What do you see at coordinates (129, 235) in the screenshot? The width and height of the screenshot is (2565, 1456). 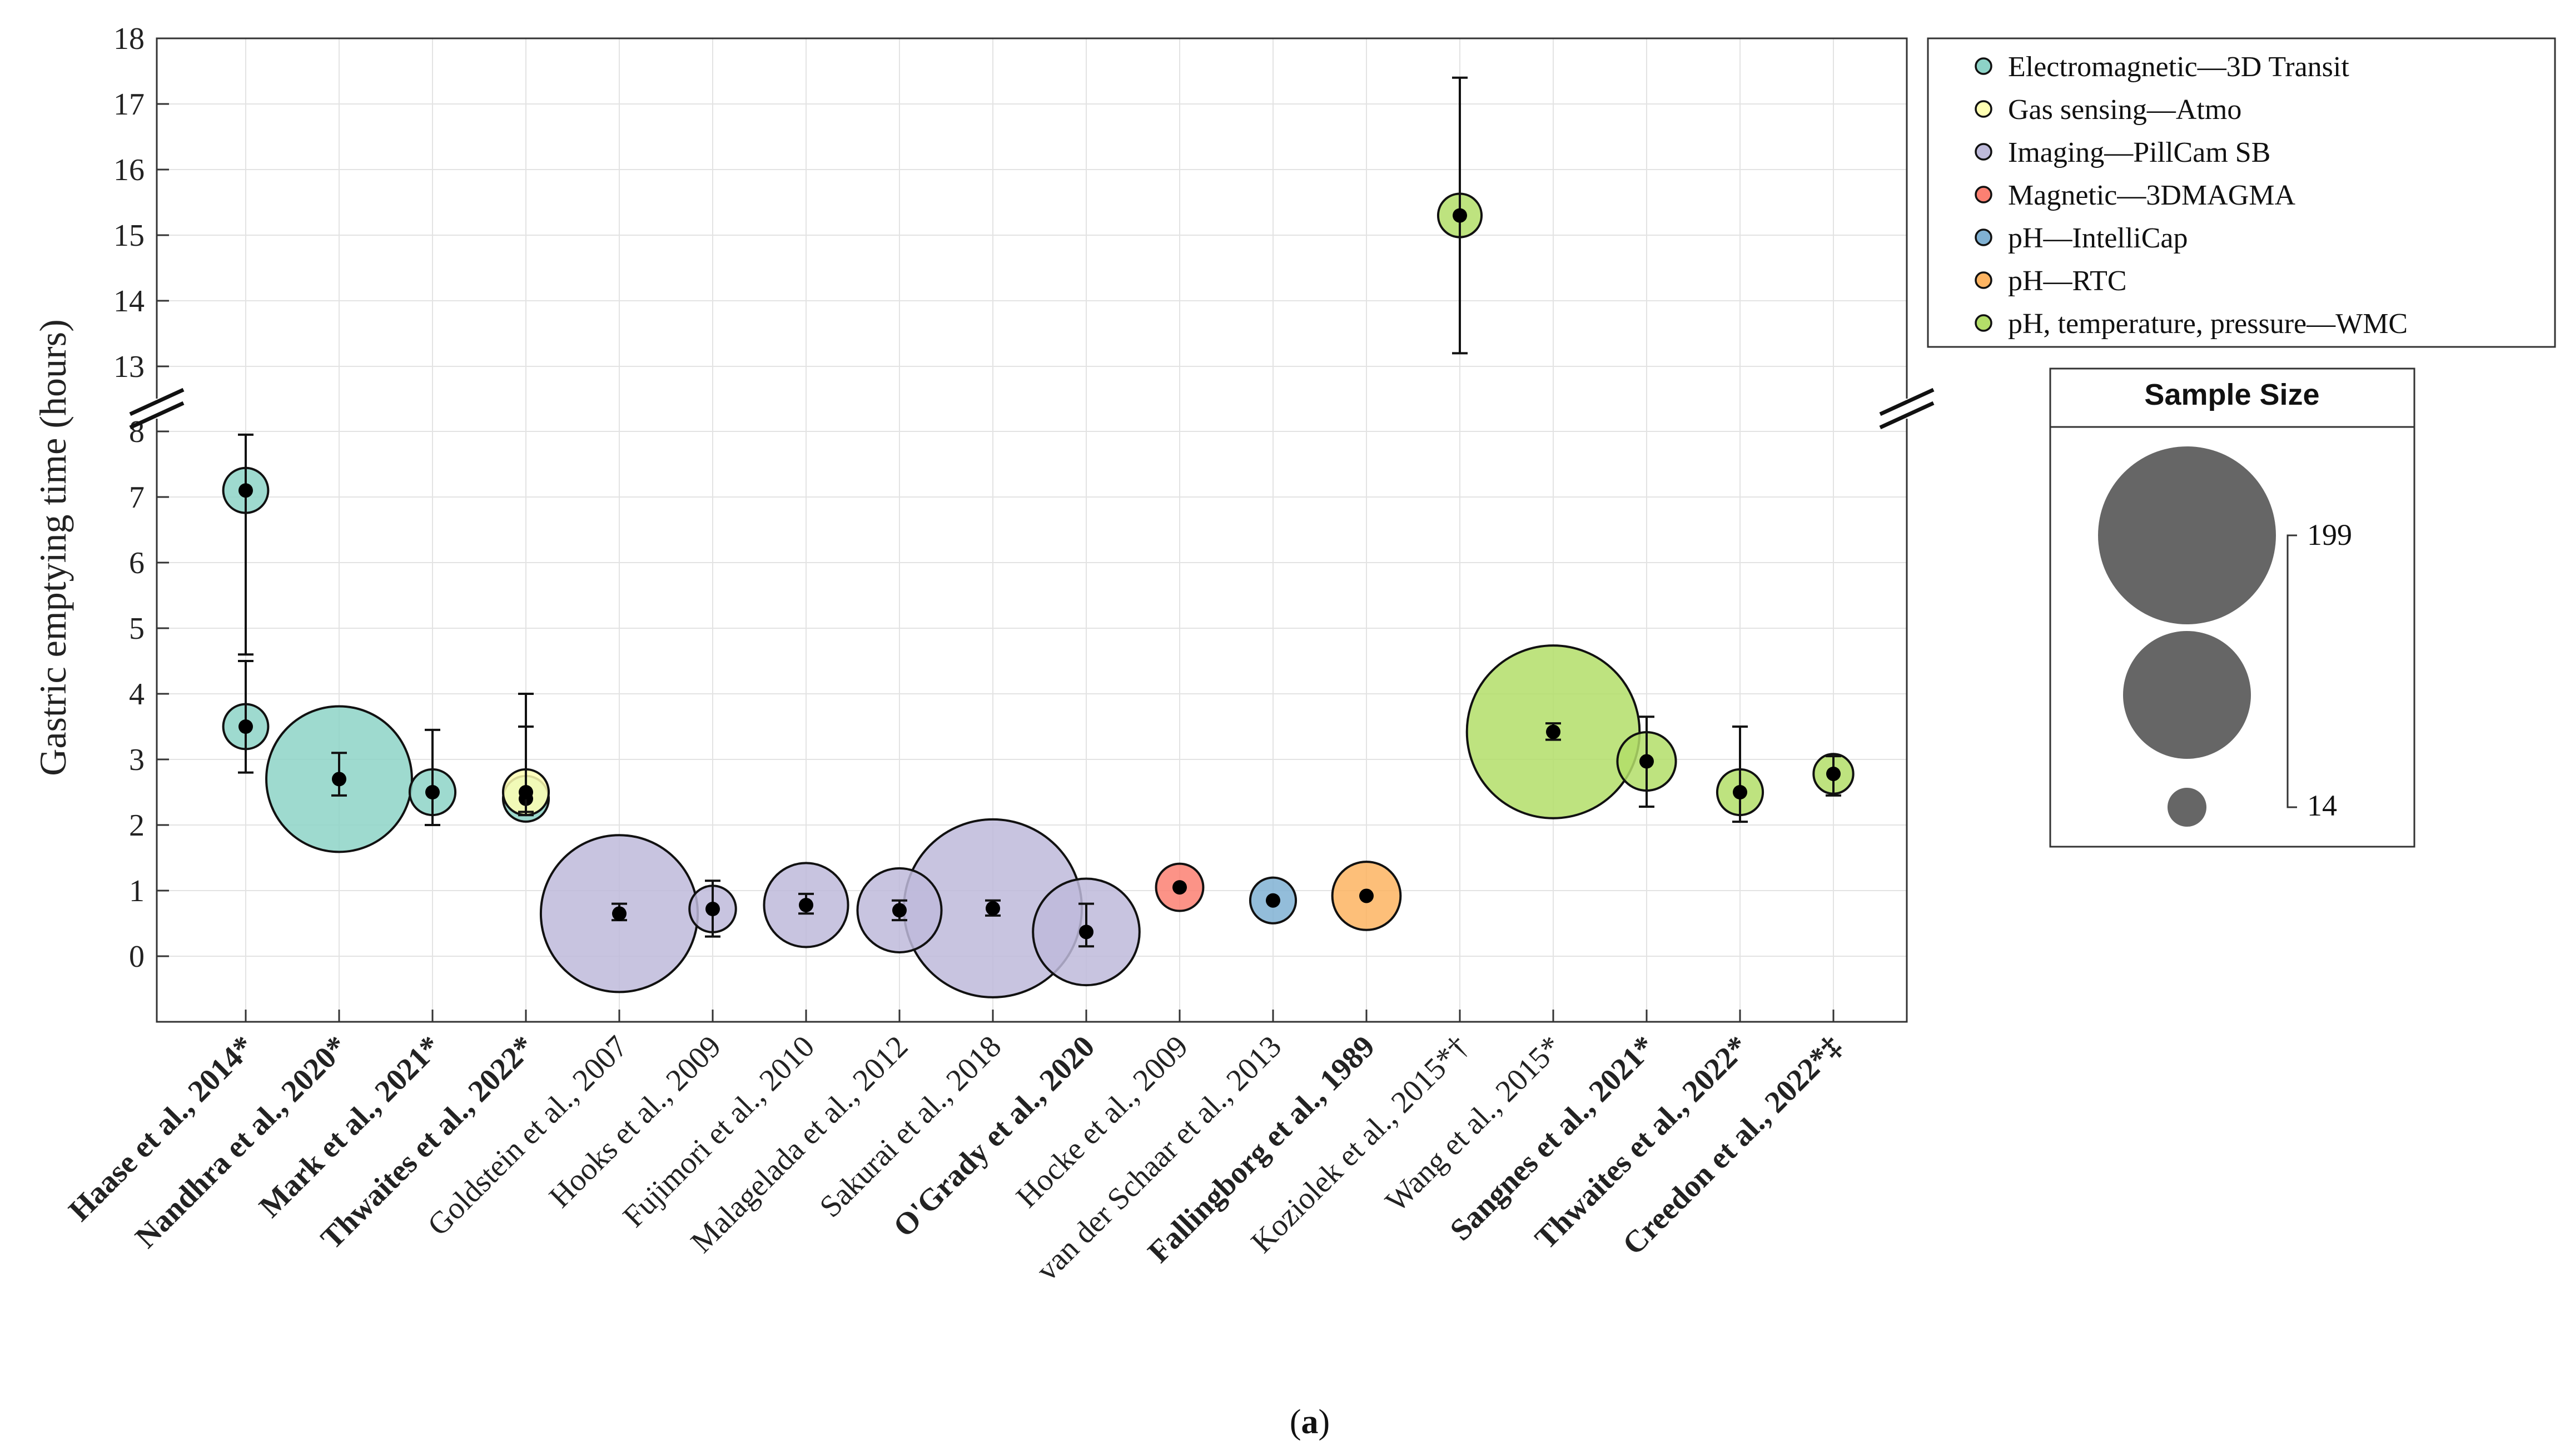 I see `y-tick-label: 15` at bounding box center [129, 235].